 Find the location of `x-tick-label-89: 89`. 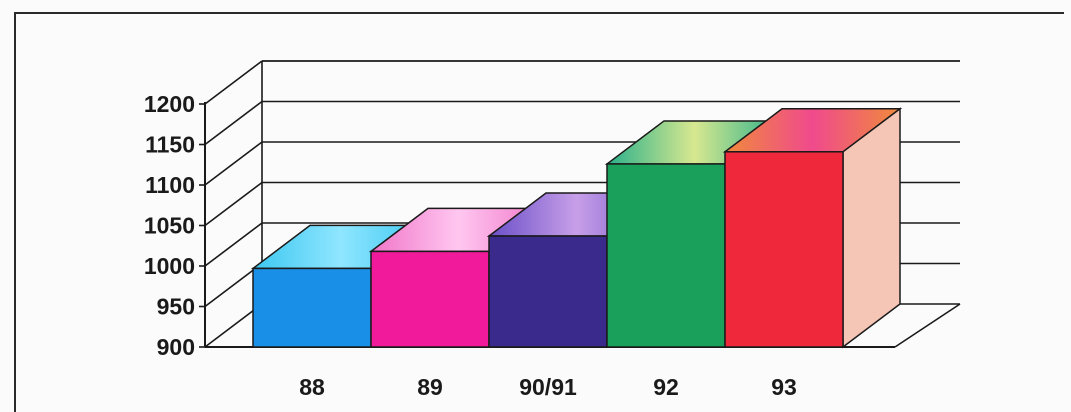

x-tick-label-89: 89 is located at coordinates (430, 387).